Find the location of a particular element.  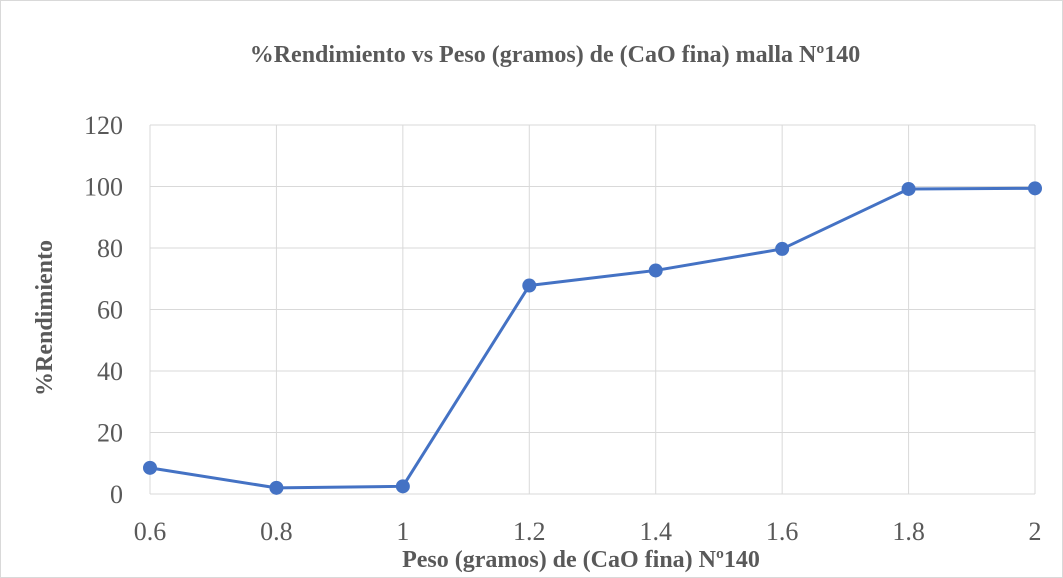

y-tick-label: 40 is located at coordinates (110, 371).